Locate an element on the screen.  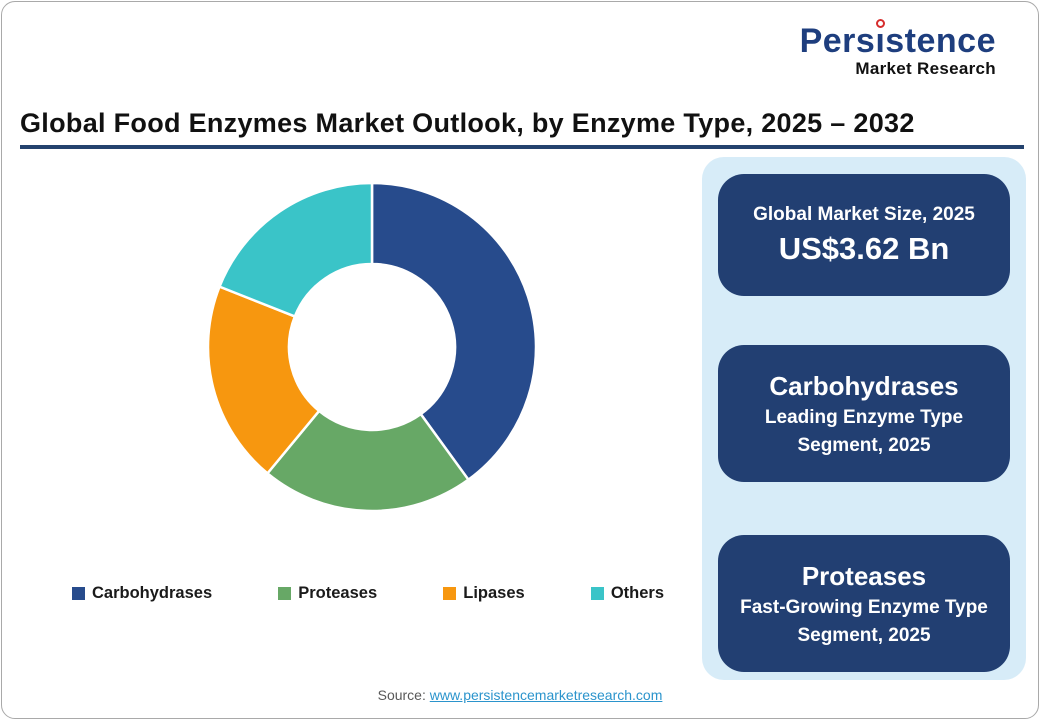
donut-chart is located at coordinates (372, 347).